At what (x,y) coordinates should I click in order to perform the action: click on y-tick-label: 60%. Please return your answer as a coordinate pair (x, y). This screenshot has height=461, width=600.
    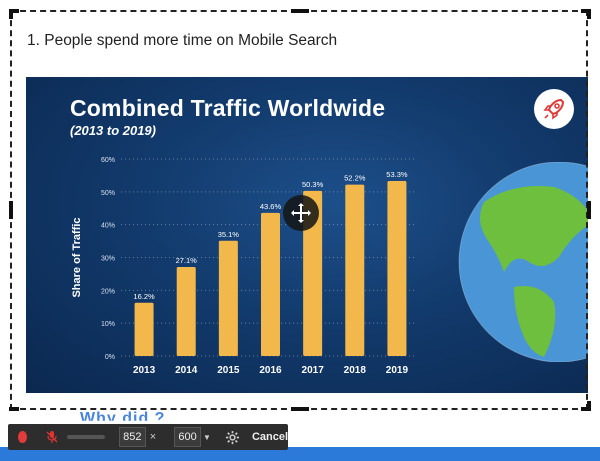
    Looking at the image, I should click on (108, 160).